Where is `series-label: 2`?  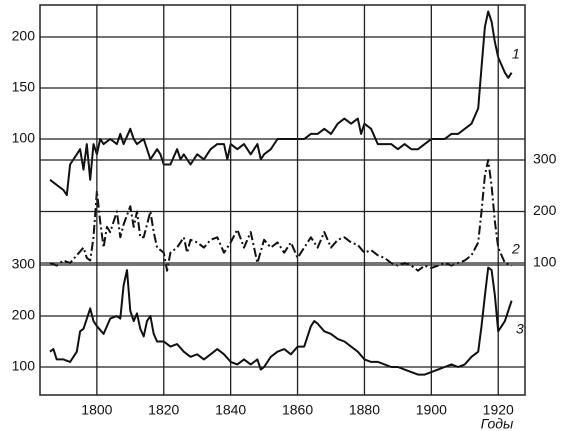
series-label: 2 is located at coordinates (515, 249).